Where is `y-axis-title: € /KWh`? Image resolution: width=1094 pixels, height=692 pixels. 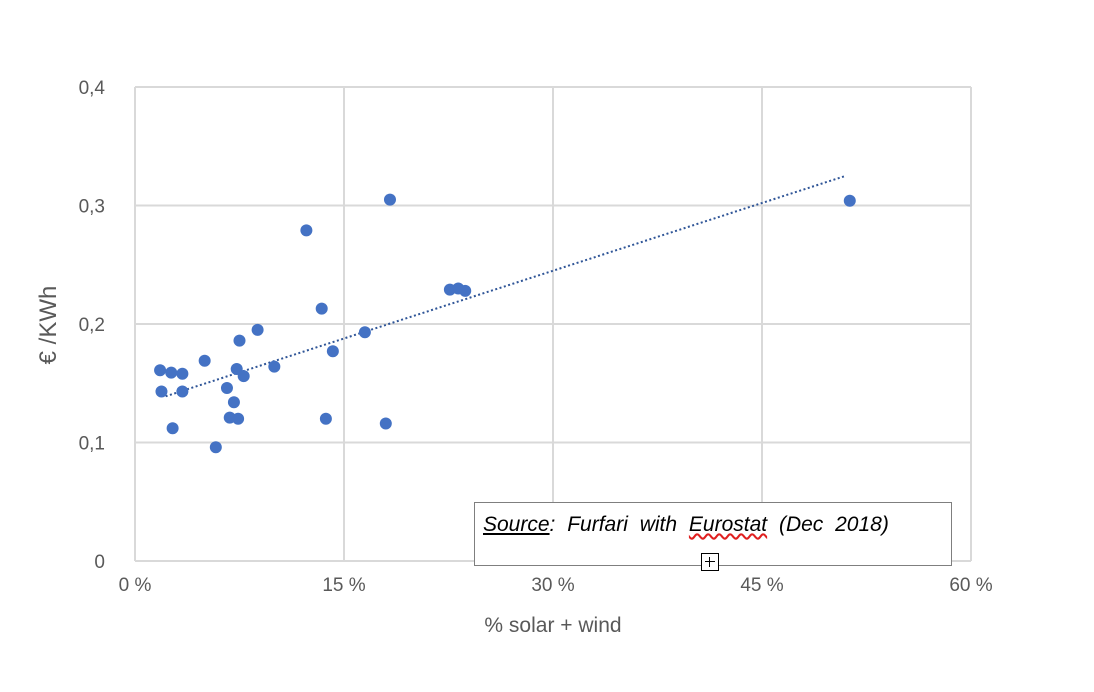 y-axis-title: € /KWh is located at coordinates (48, 325).